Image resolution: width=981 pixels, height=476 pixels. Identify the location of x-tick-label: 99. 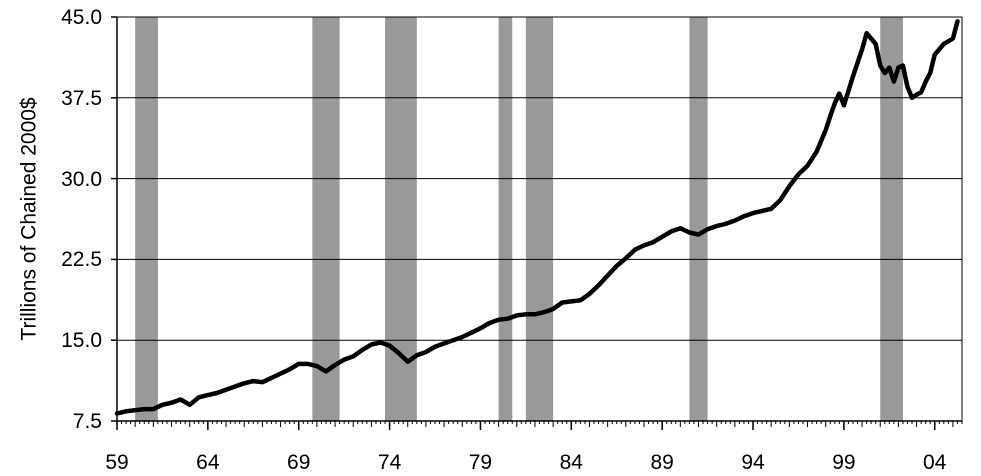
(843, 462).